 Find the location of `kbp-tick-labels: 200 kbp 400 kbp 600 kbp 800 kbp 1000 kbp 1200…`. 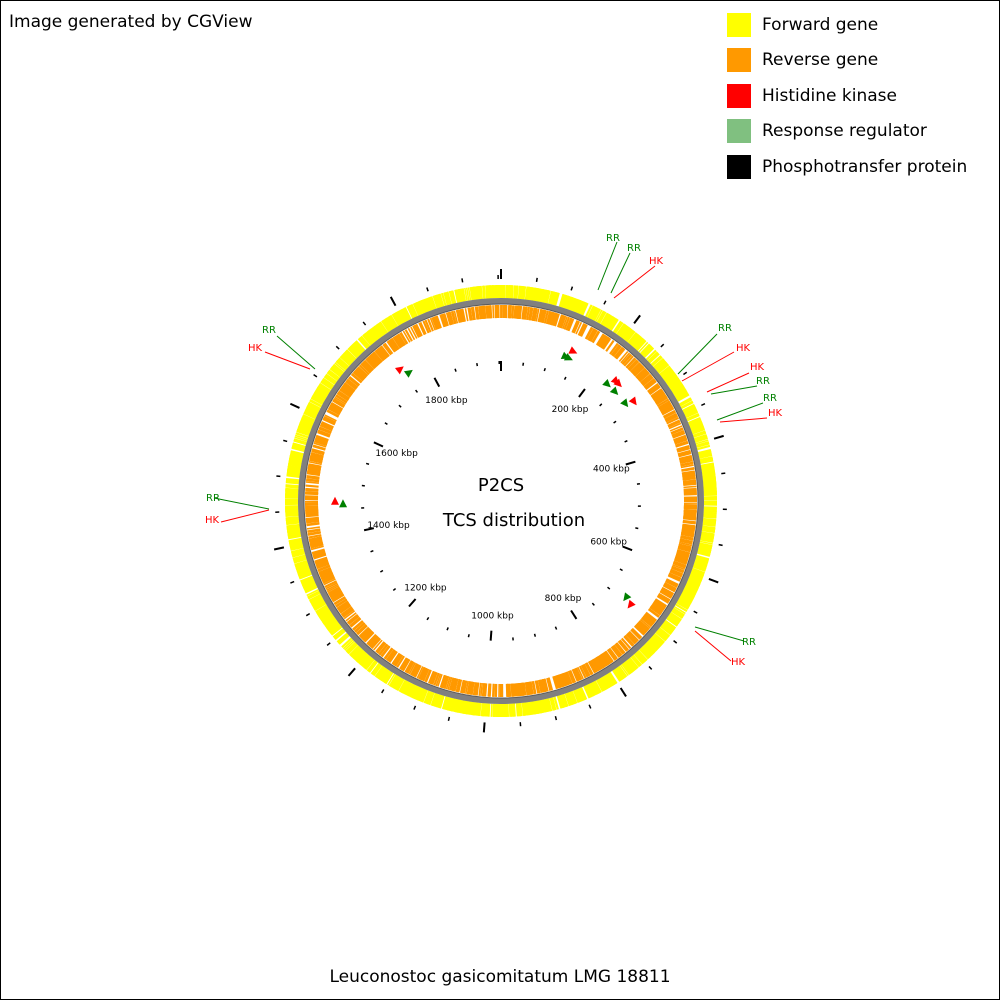

kbp-tick-labels: 200 kbp 400 kbp 600 kbp 800 kbp 1000 kbp 1200… is located at coordinates (498, 509).